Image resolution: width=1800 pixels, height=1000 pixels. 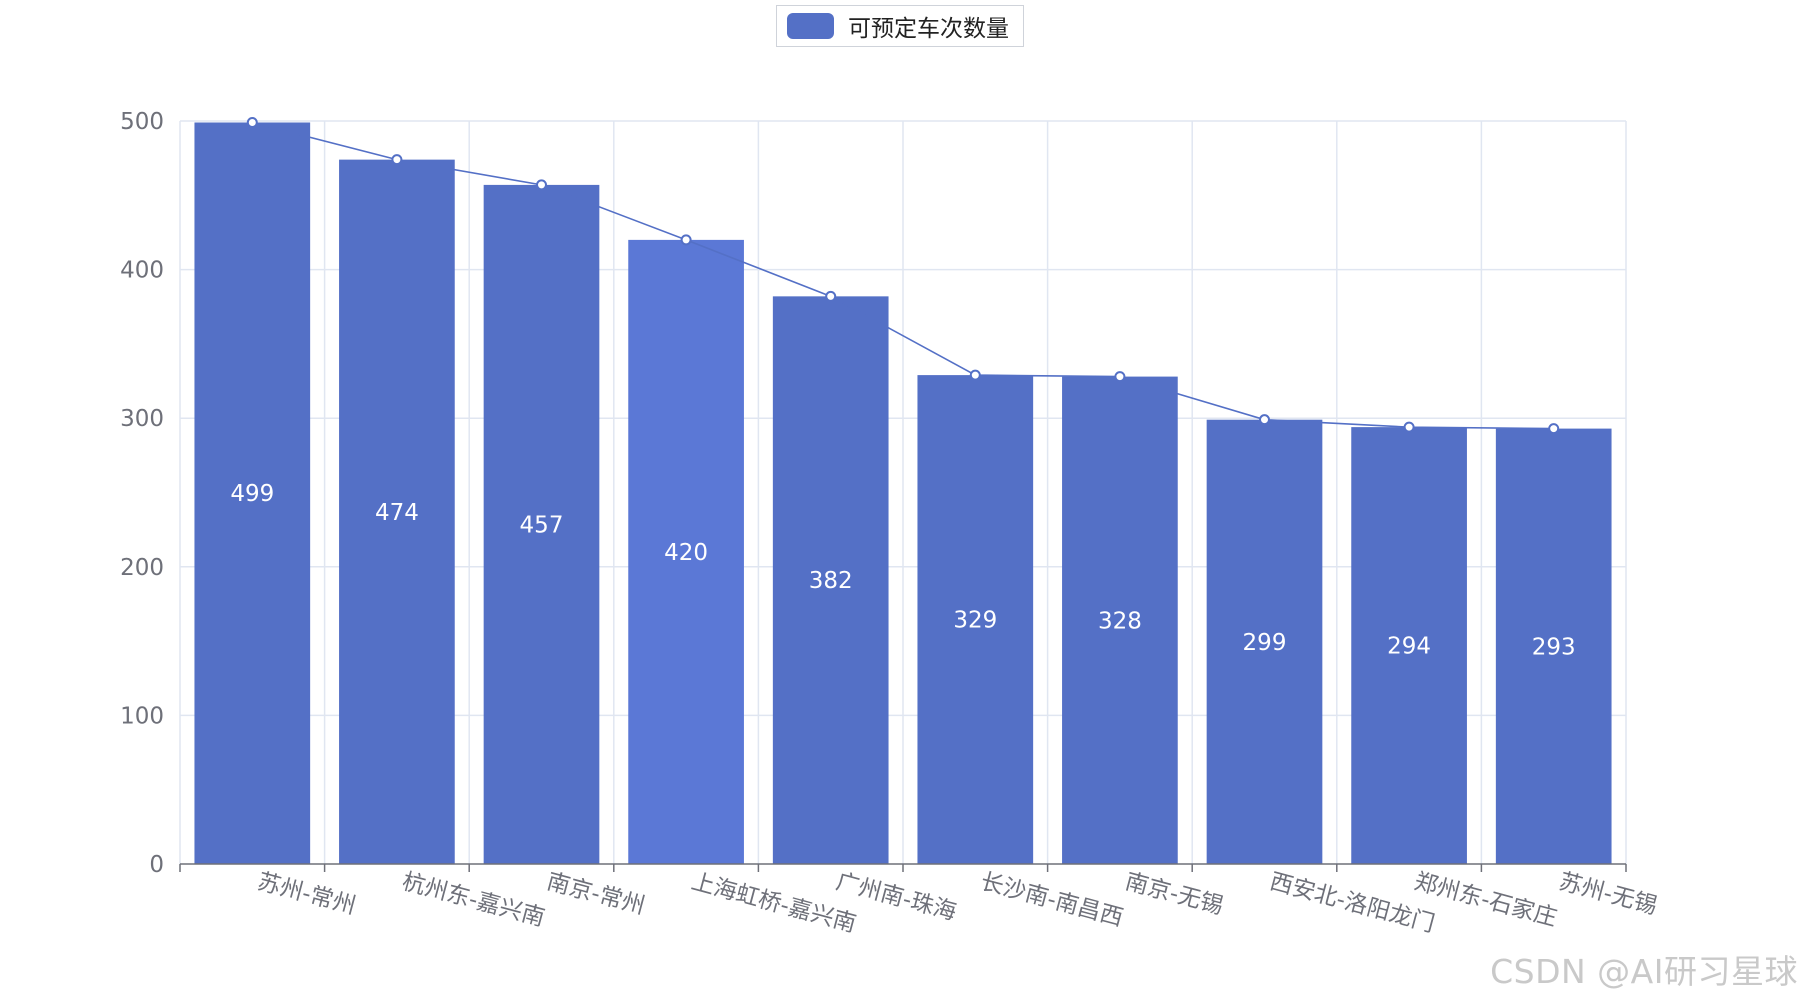 I want to click on x-tick-label: 西安北-洛阳龙门, so click(x=1352, y=903).